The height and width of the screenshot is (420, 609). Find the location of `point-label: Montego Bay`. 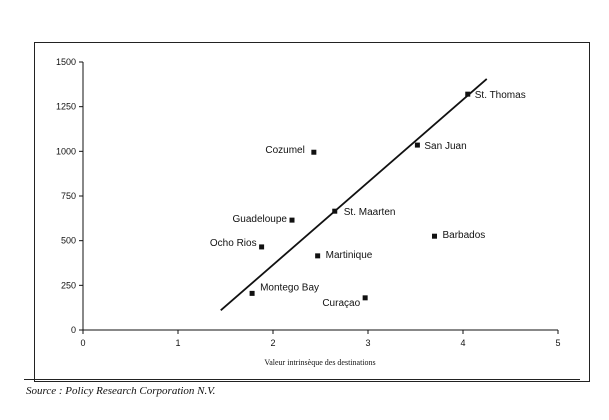

point-label: Montego Bay is located at coordinates (289, 287).